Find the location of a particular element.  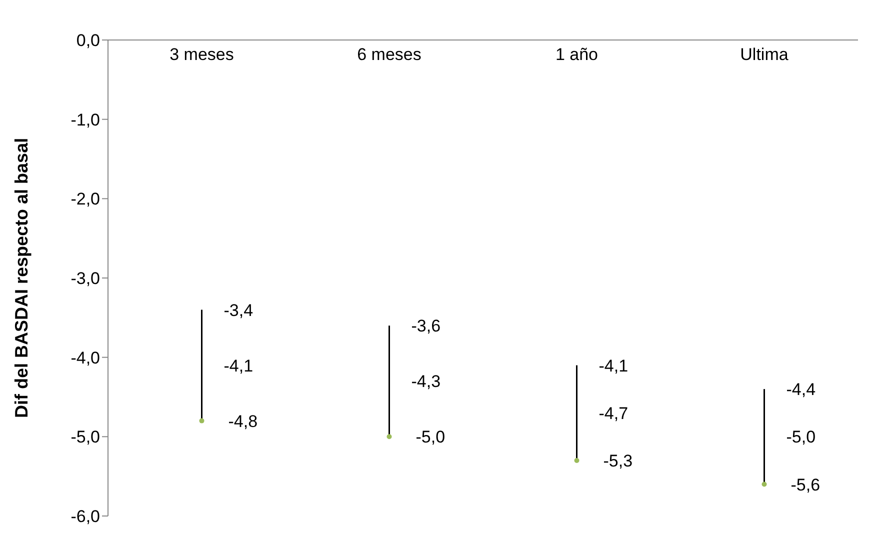

x-tick-label: 6 meses is located at coordinates (389, 54).